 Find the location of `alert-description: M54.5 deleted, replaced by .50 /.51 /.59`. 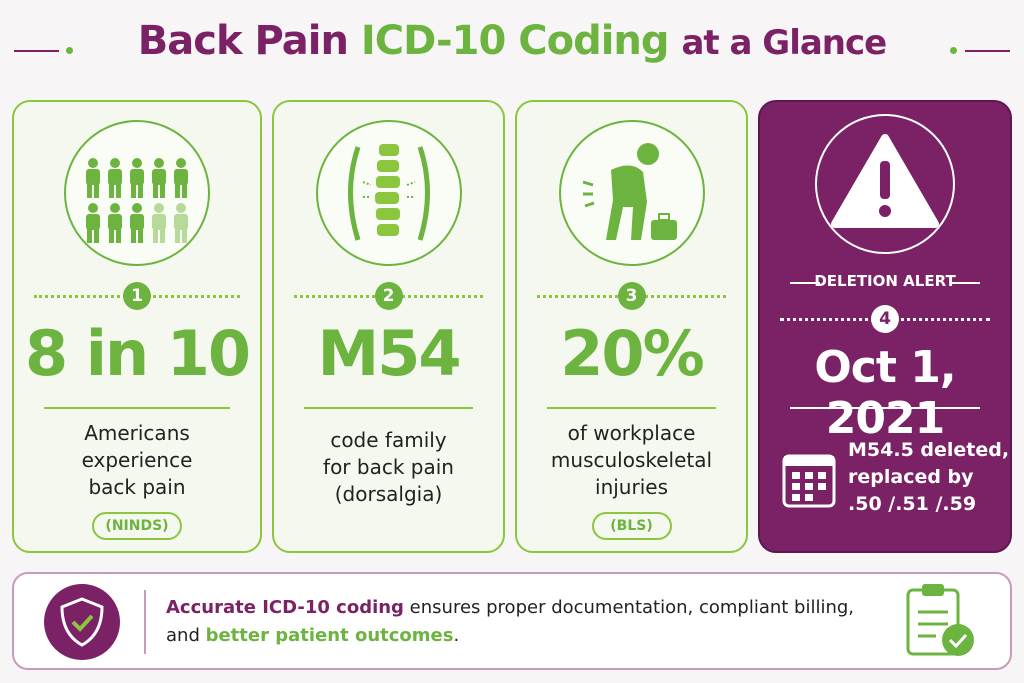

alert-description: M54.5 deleted, replaced by .50 /.51 /.59 is located at coordinates (928, 477).